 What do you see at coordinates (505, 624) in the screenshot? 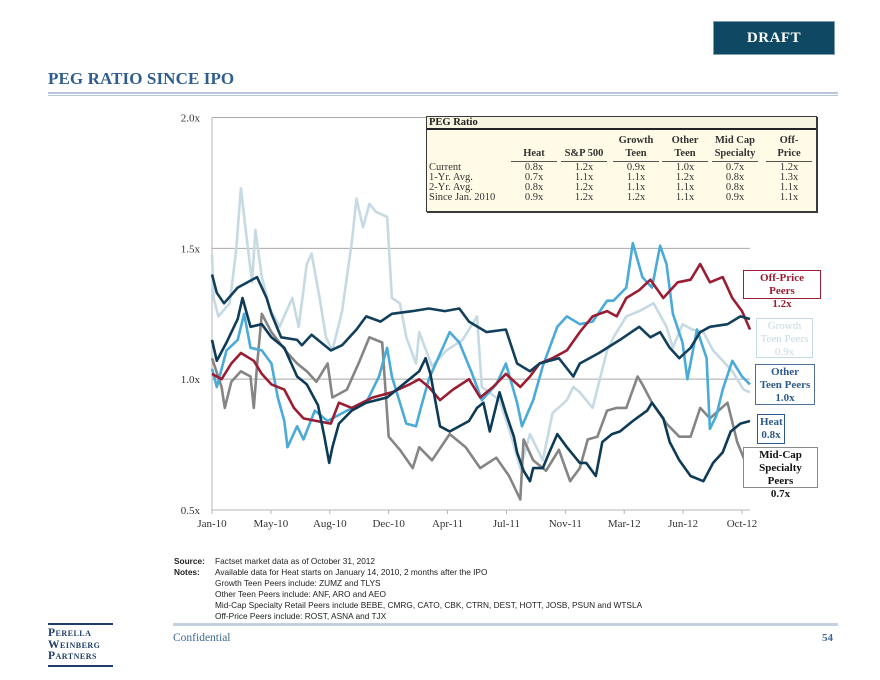
I see `footer-divider` at bounding box center [505, 624].